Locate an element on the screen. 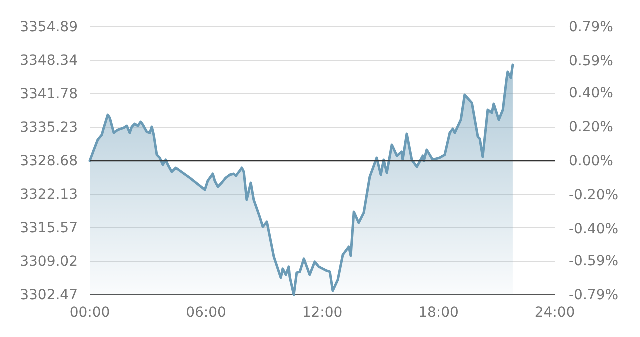 This screenshot has height=337, width=640. y-tick-label: 3354.89 is located at coordinates (49, 27).